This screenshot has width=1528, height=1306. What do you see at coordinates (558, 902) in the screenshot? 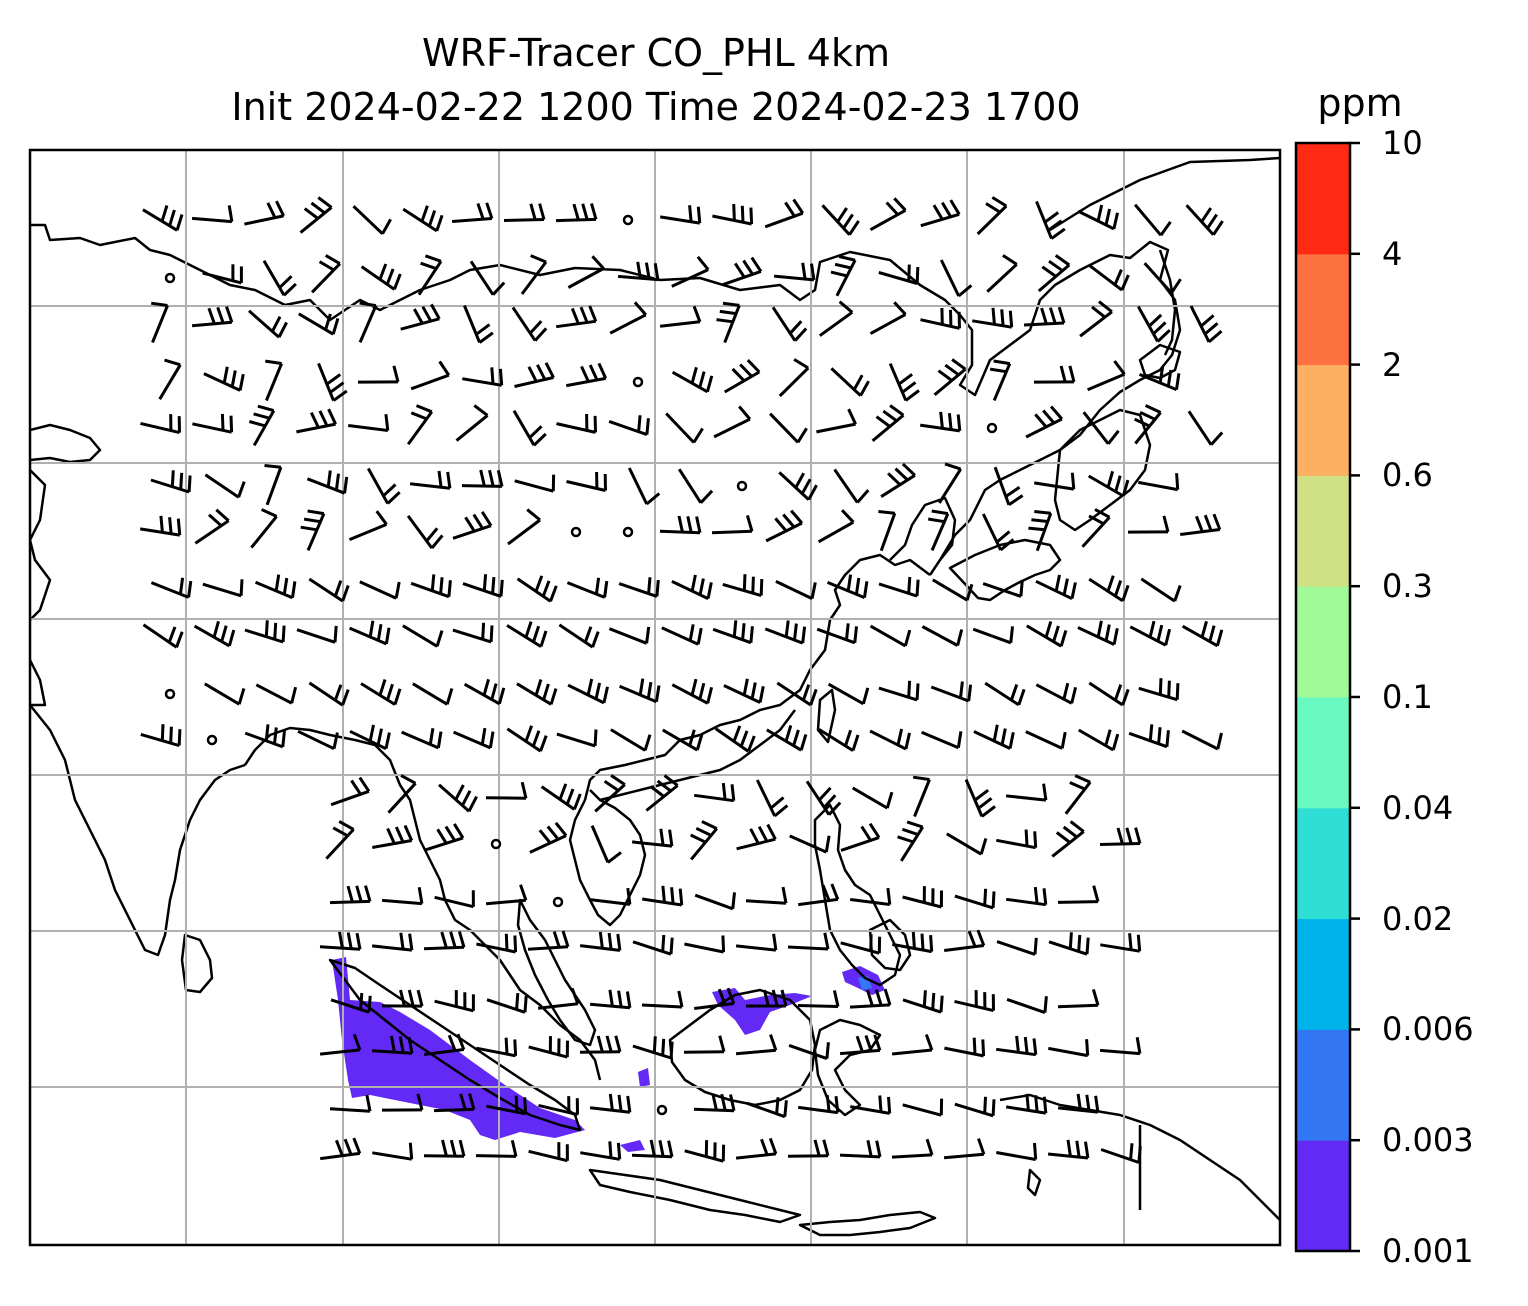
I see `wind-calm-circle` at bounding box center [558, 902].